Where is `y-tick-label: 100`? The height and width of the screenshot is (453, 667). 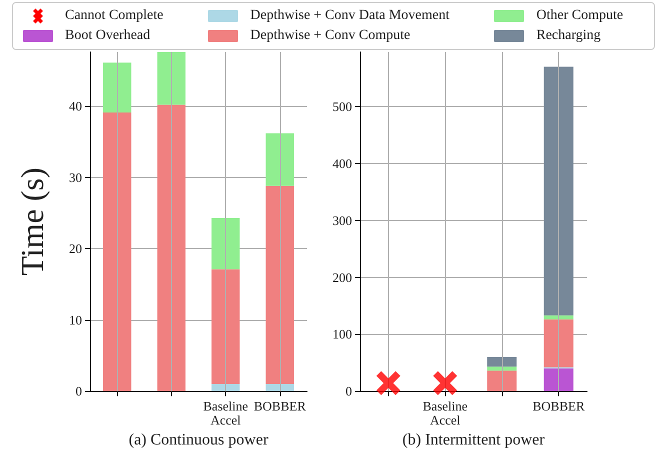
y-tick-label: 100 is located at coordinates (342, 334).